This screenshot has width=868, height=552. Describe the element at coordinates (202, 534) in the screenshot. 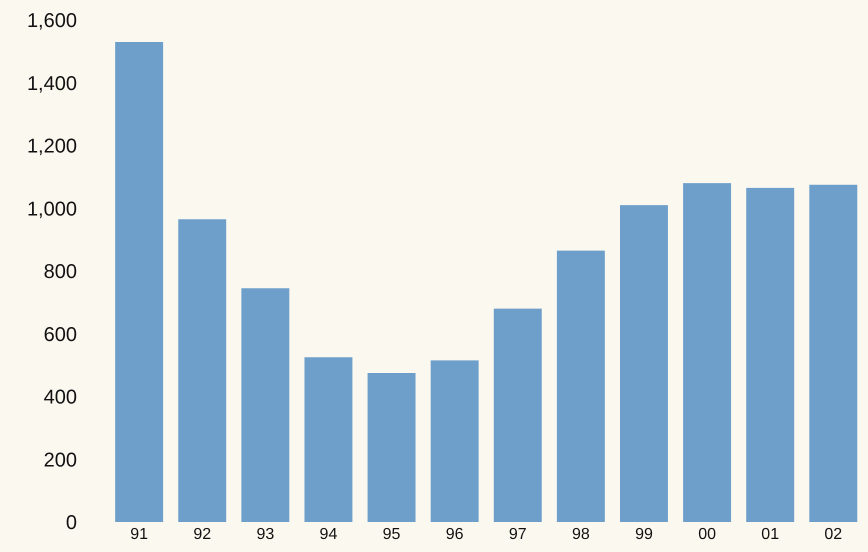

I see `x-tick-label: 92` at that location.